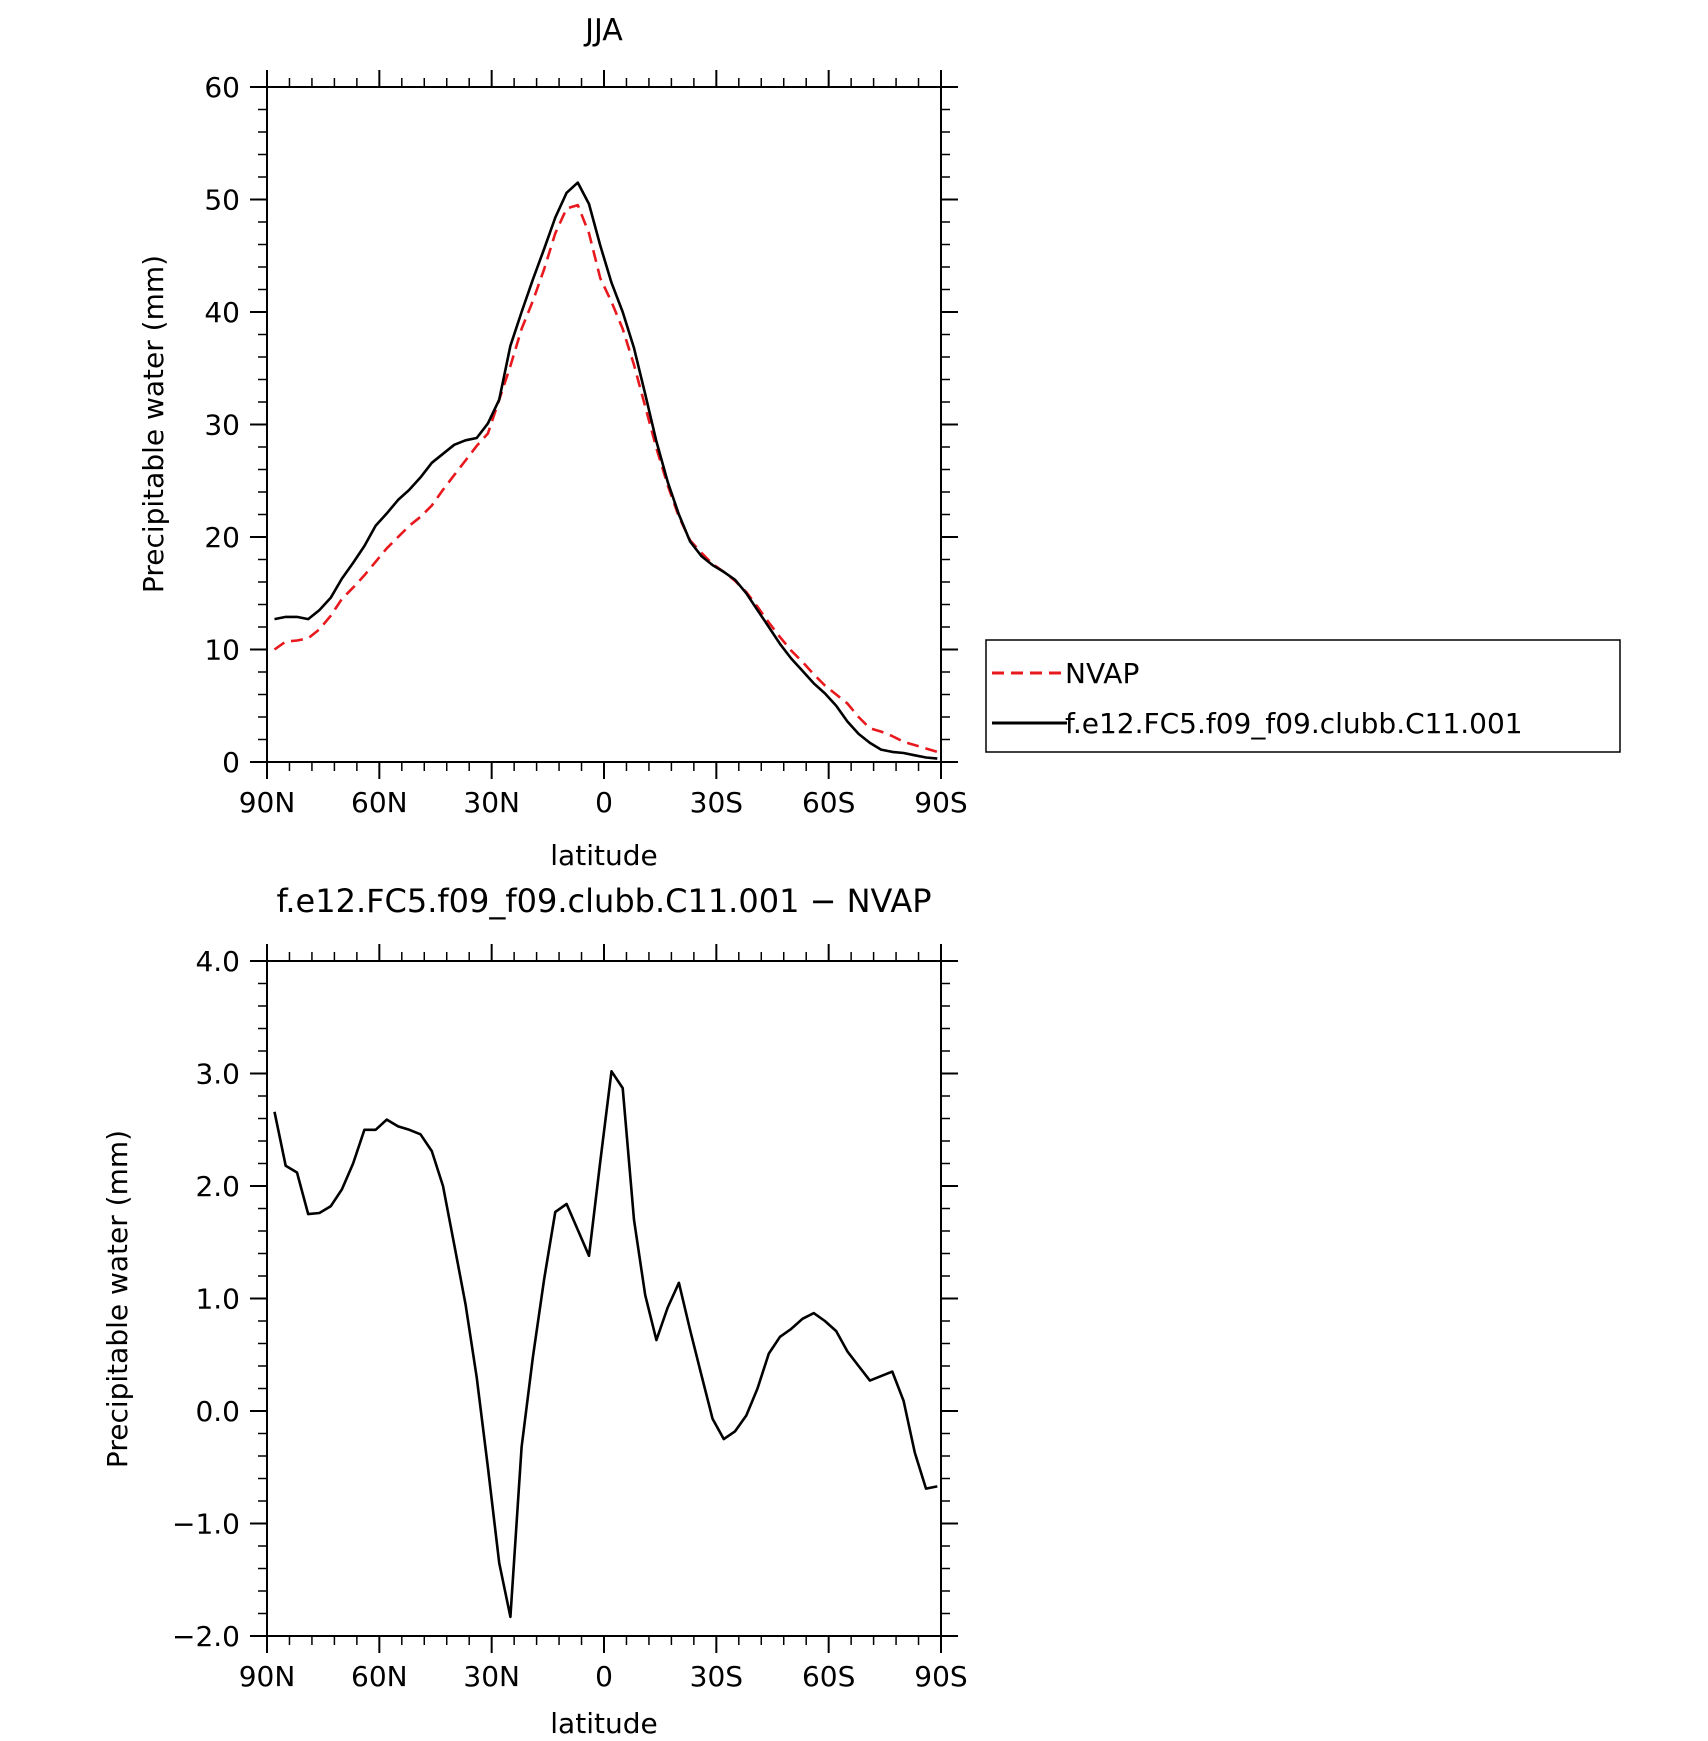  Describe the element at coordinates (603, 30) in the screenshot. I see `top-chart-title: JJA` at that location.